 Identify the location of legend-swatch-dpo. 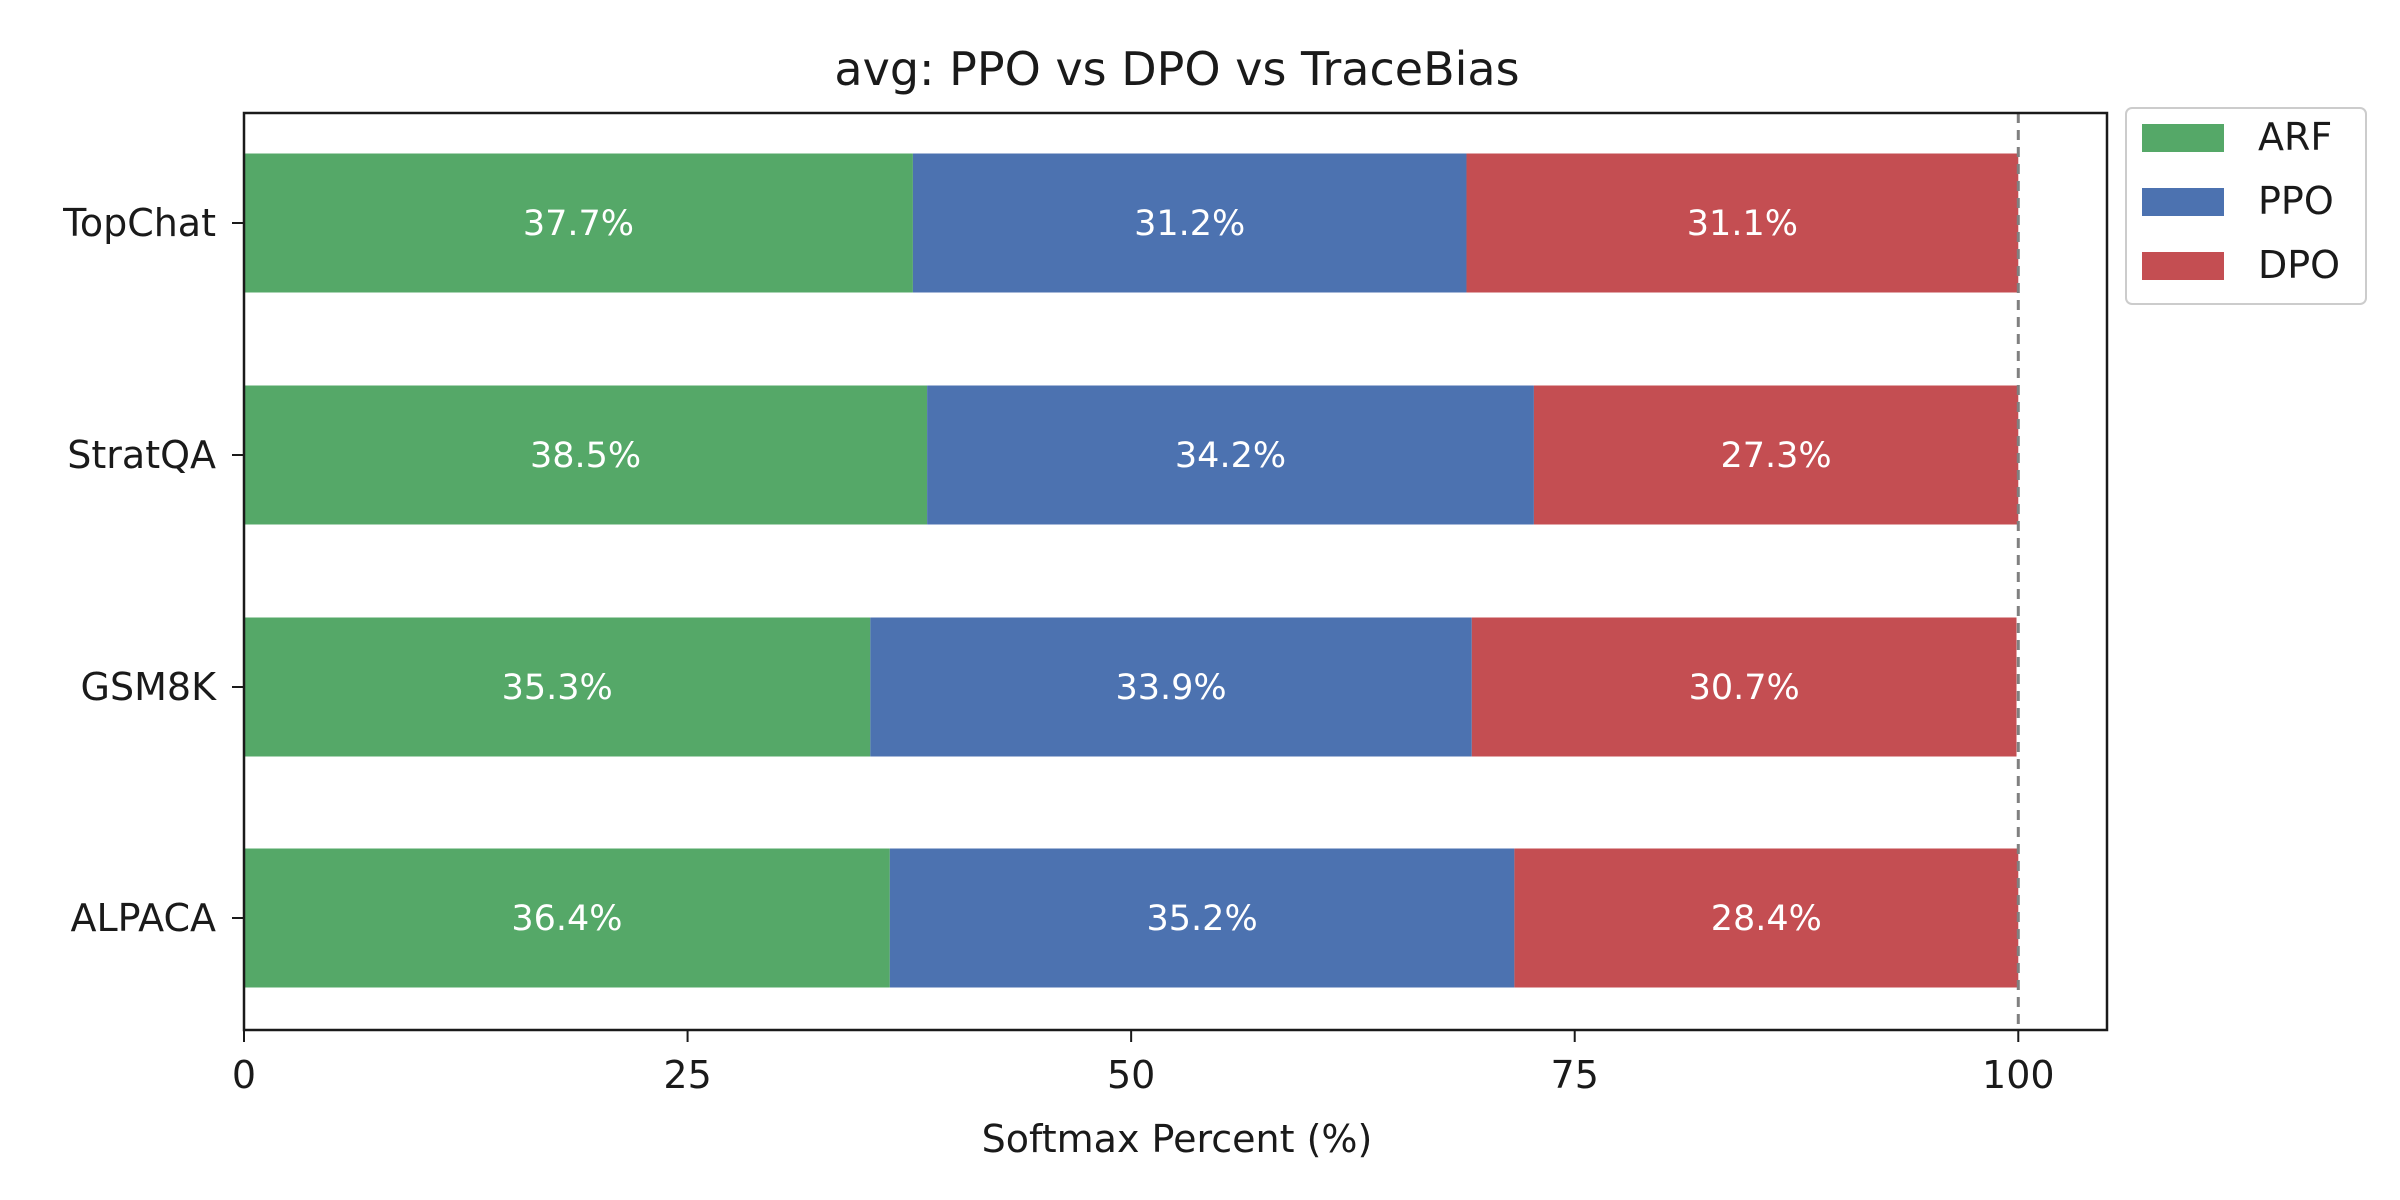
(2183, 266).